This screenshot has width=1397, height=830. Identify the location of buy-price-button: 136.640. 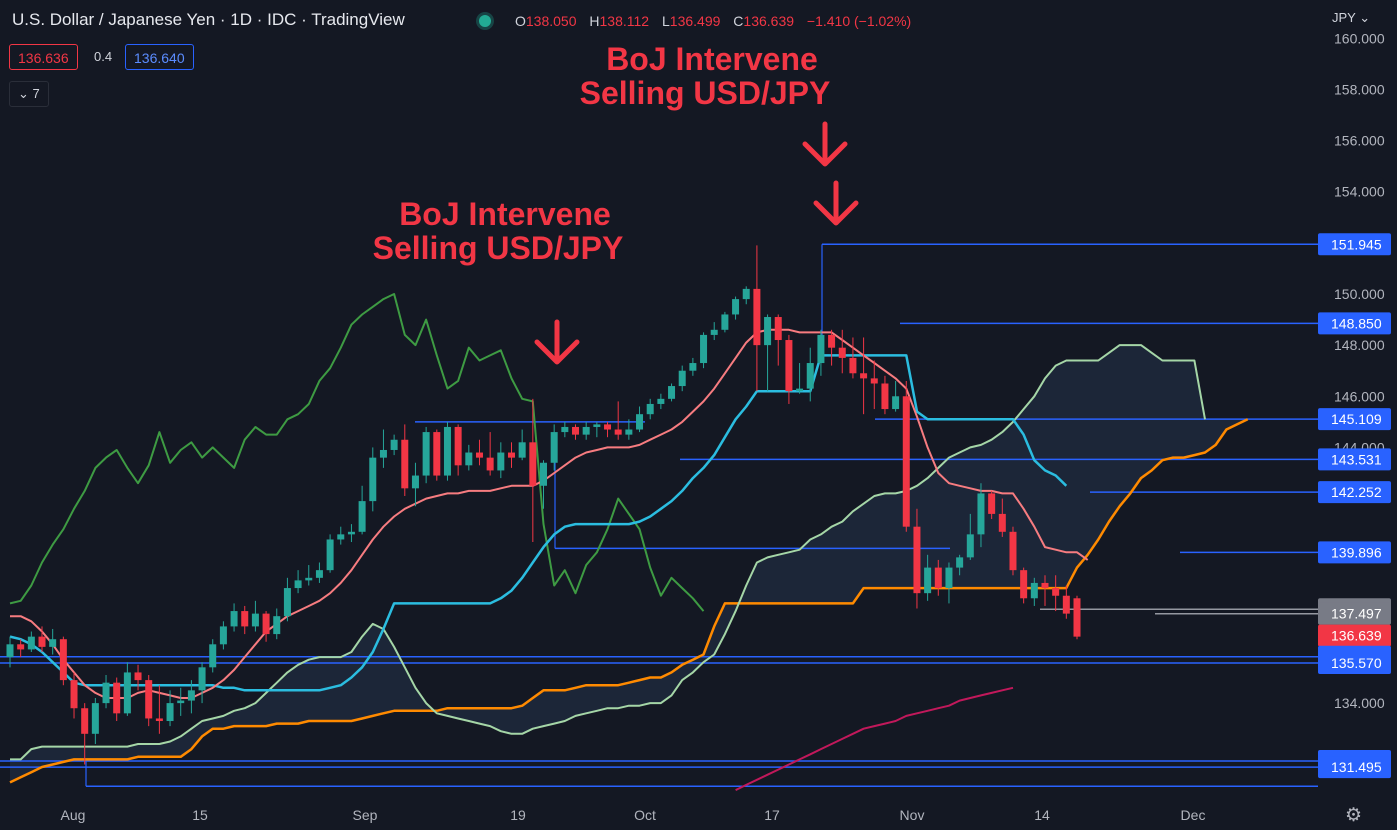
(159, 57).